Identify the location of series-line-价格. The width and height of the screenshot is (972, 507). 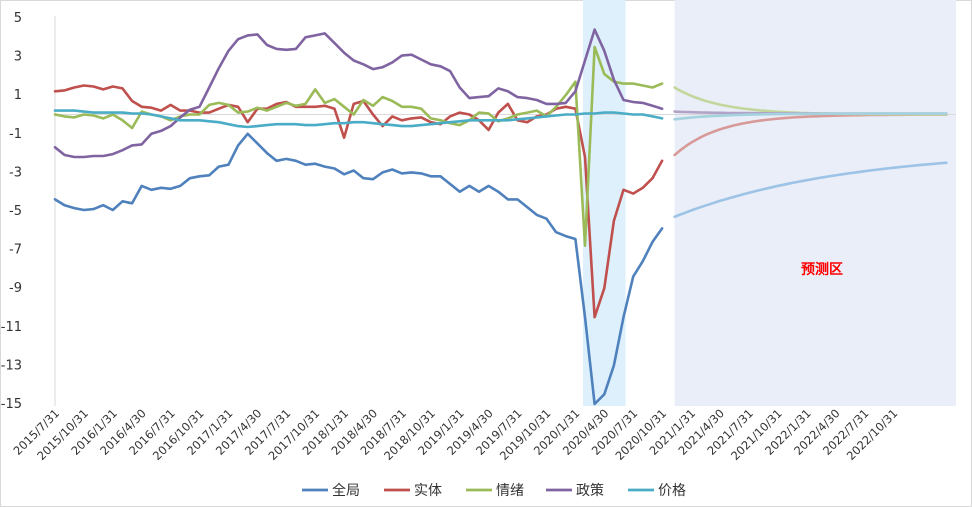
(358, 119).